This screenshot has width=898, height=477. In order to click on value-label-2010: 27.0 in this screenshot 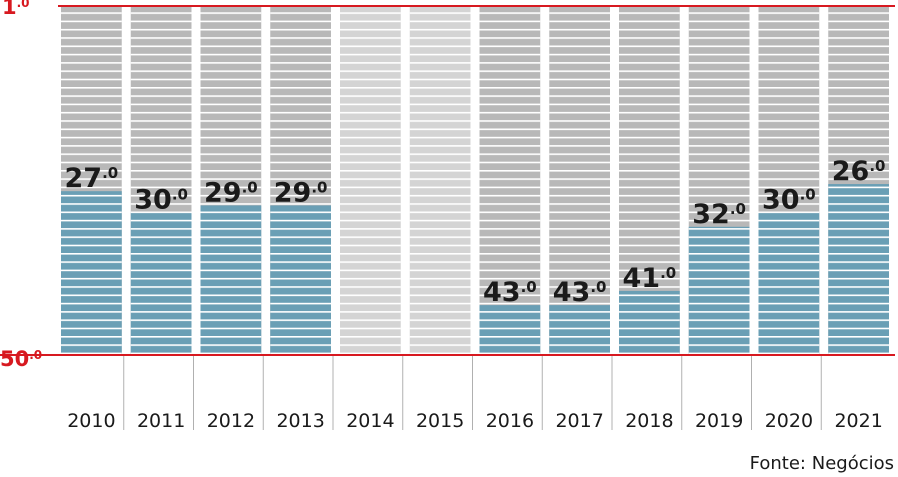, I will do `click(92, 178)`.